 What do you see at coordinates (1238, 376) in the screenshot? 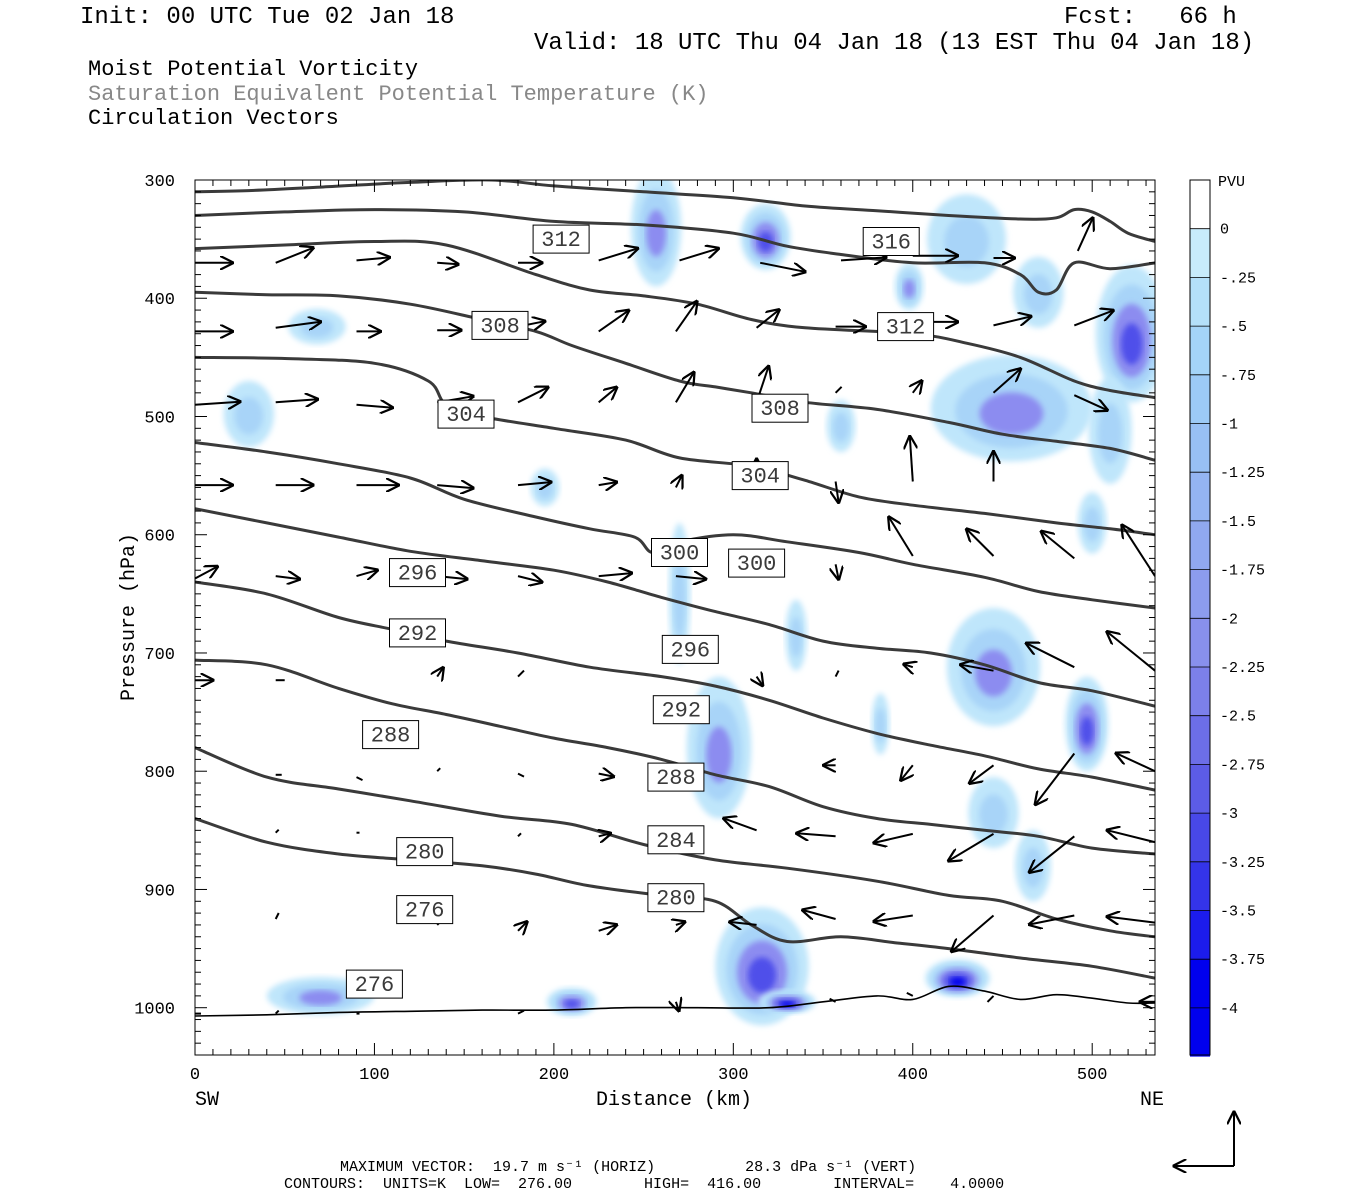
I see `colorbar-label: -.75` at bounding box center [1238, 376].